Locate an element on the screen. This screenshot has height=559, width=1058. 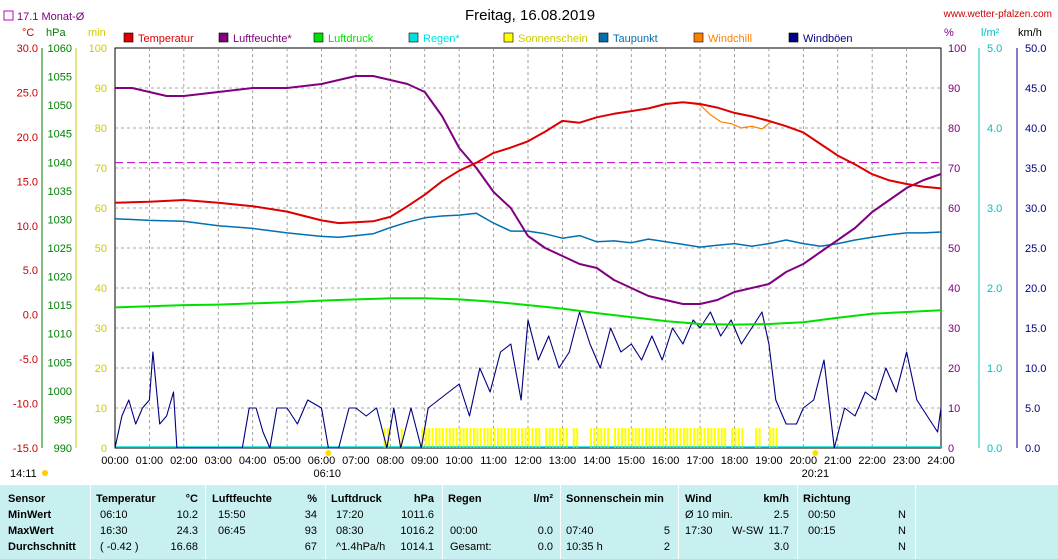
chart-title: Freitag, 16.08.2019 is located at coordinates (530, 15).